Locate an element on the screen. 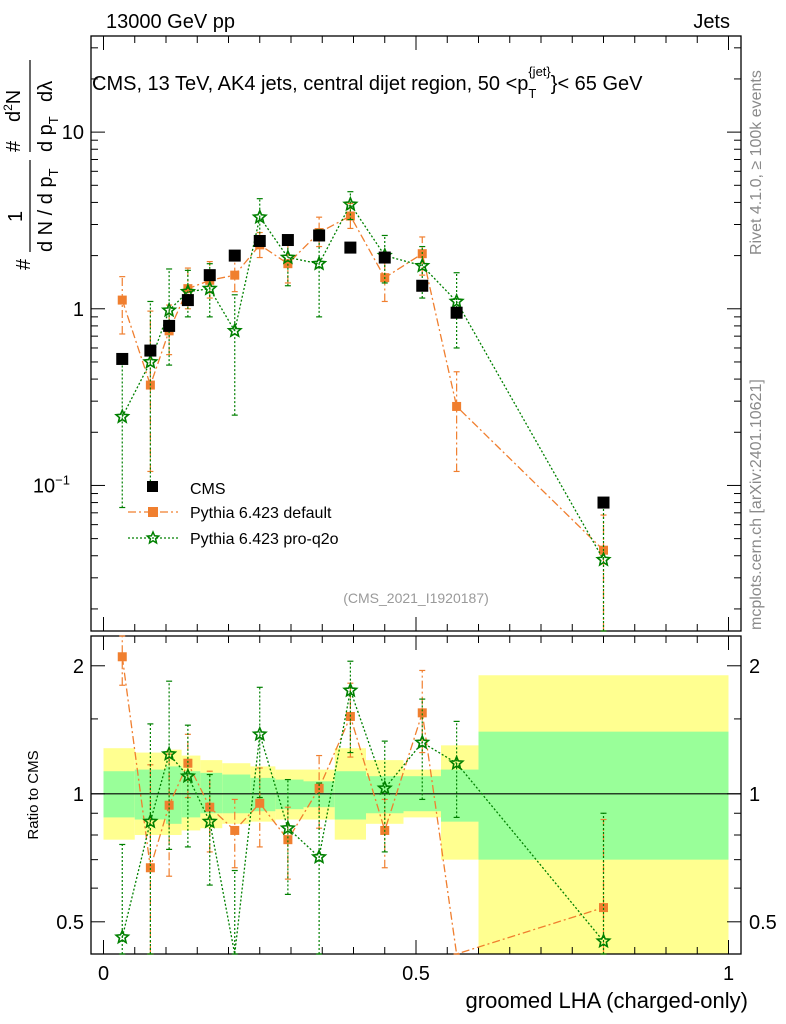 This screenshot has width=786, height=1024. legend-cms-marker is located at coordinates (152, 486).